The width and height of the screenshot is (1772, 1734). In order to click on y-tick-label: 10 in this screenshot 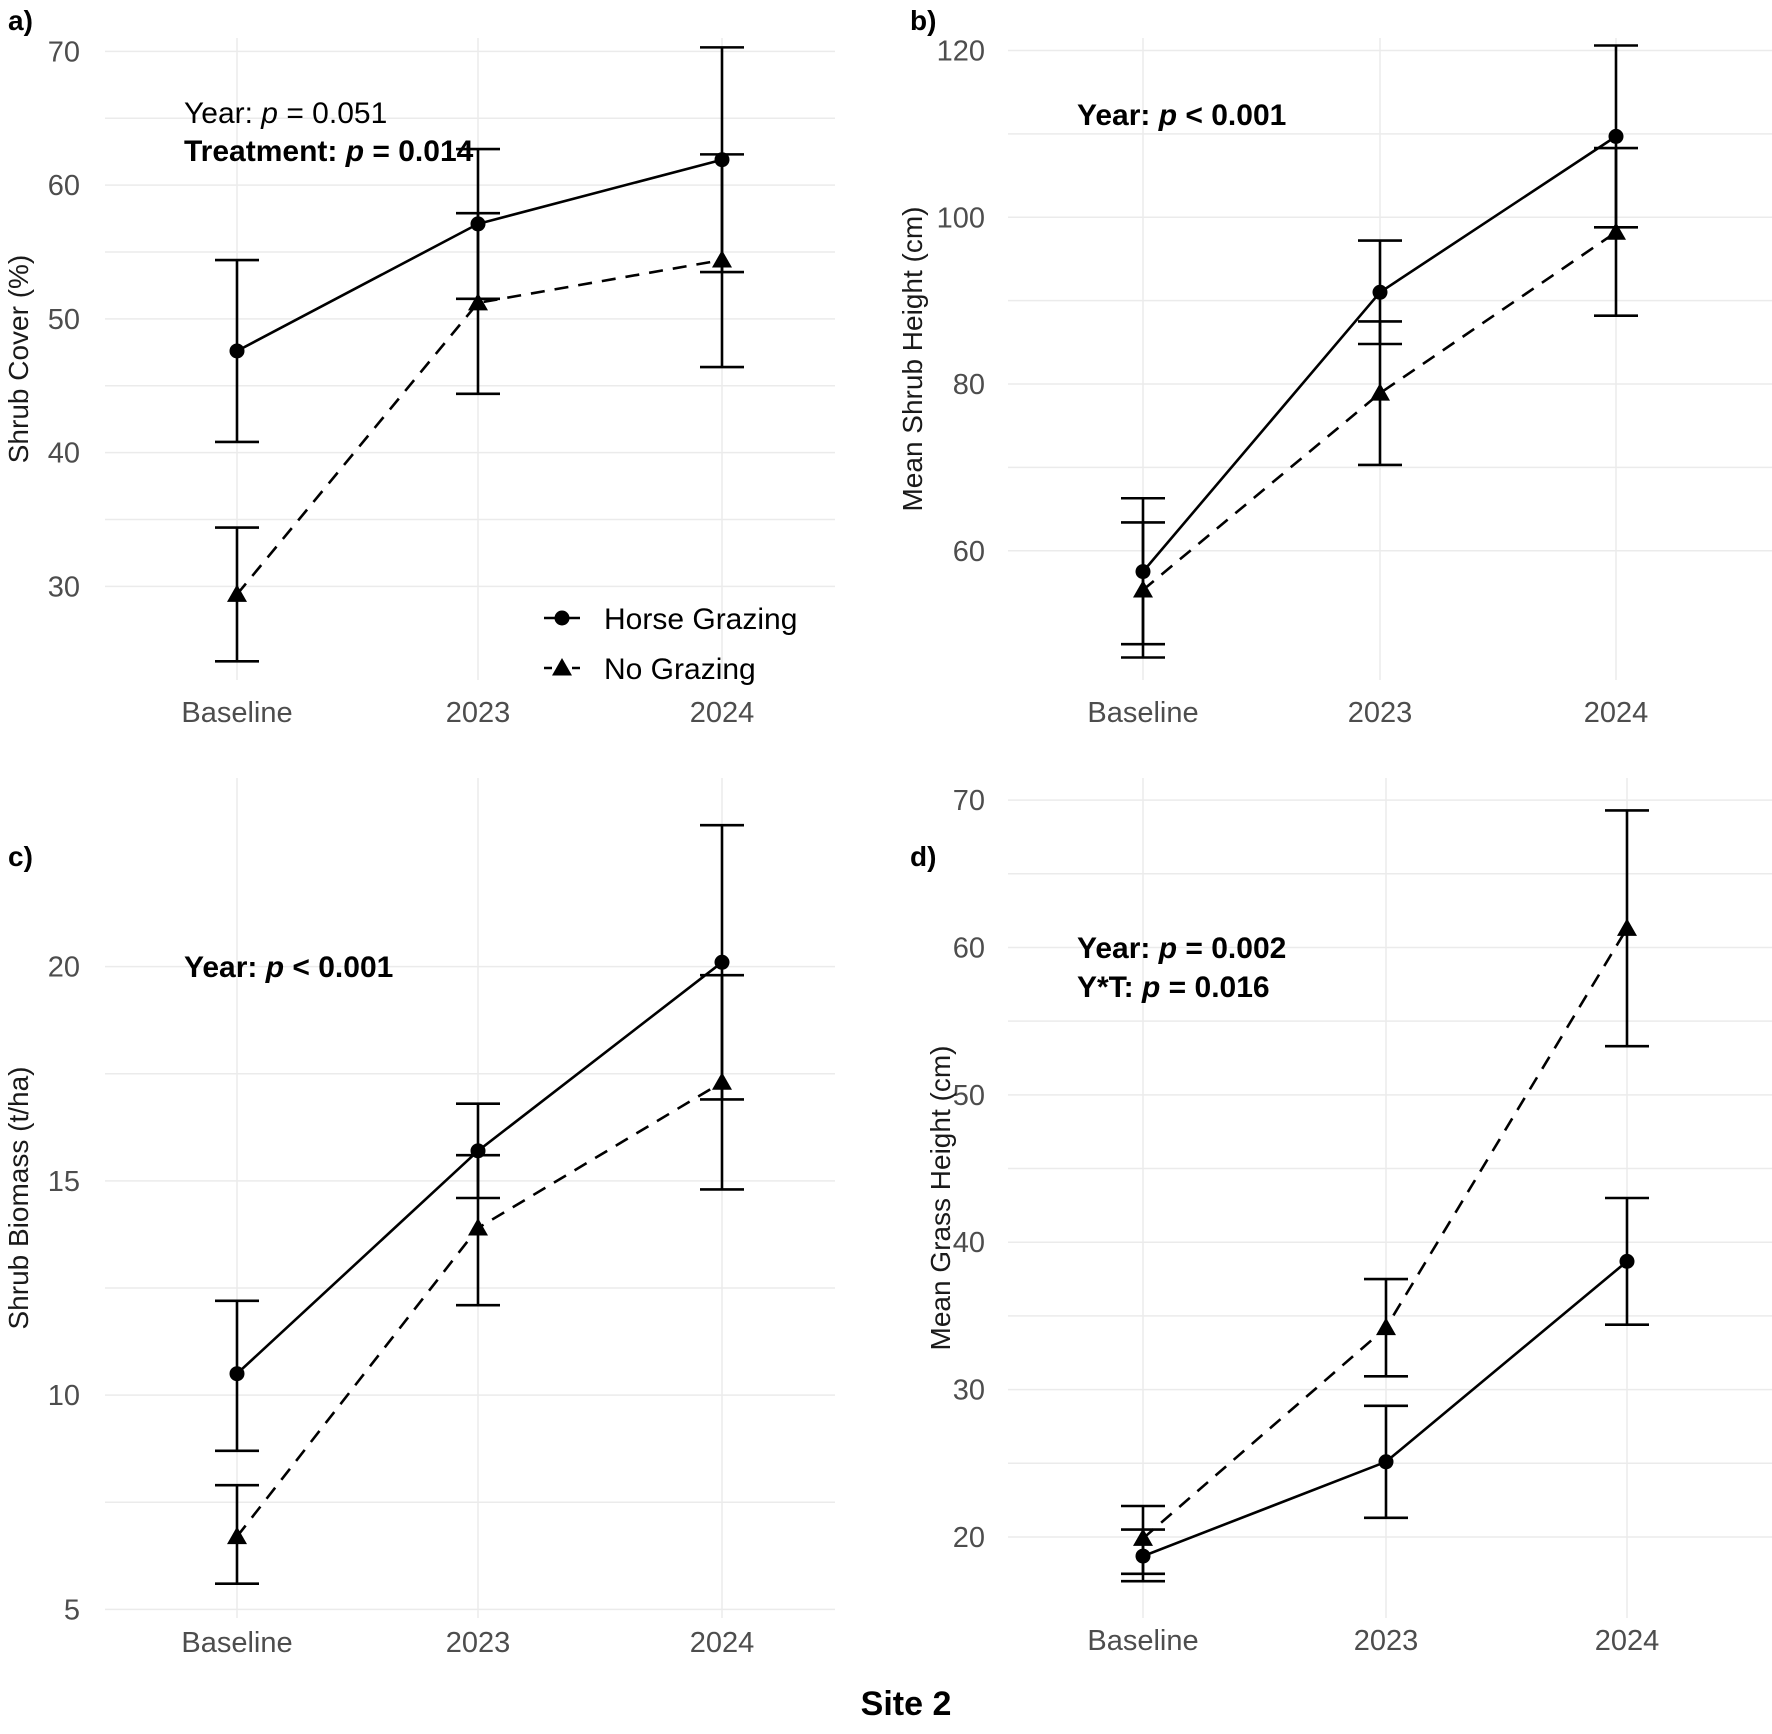, I will do `click(64, 1396)`.